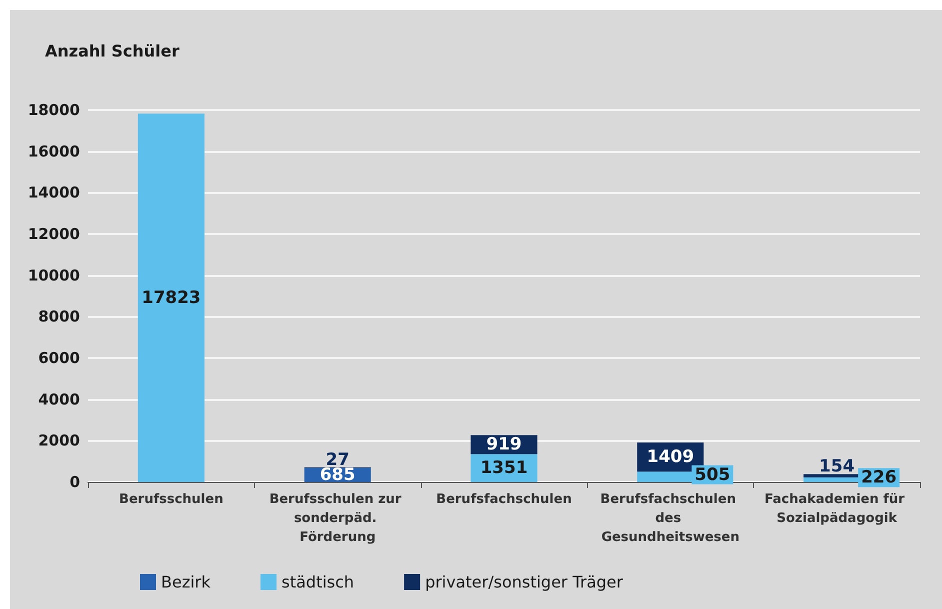 The image size is (942, 609). Describe the element at coordinates (59, 399) in the screenshot. I see `y-tick-label: 4000` at that location.